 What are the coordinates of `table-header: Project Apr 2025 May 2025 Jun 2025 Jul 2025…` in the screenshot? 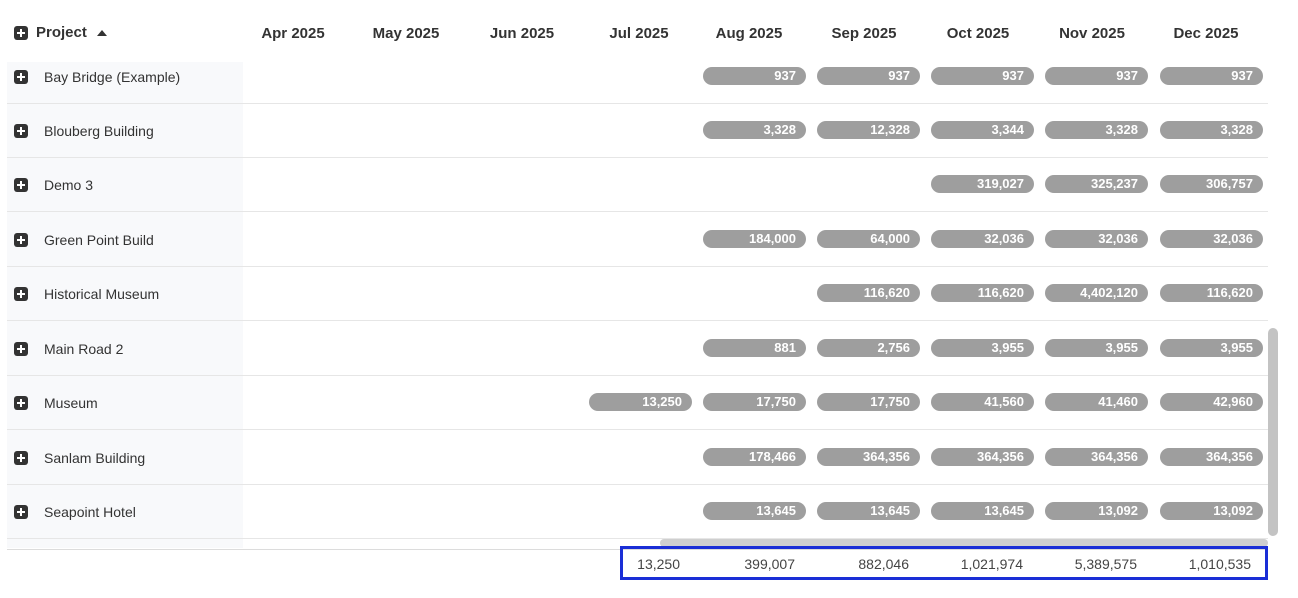 It's located at (649, 31).